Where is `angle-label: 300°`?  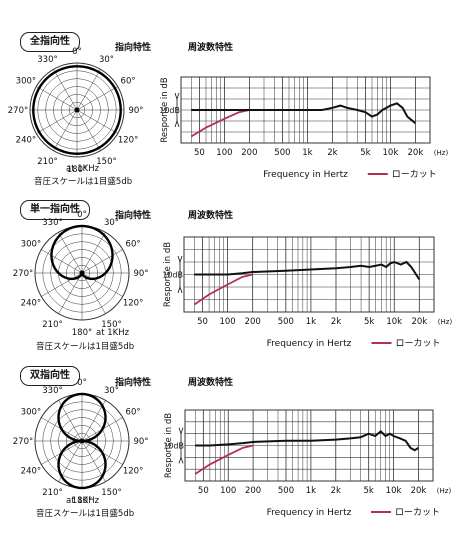
angle-label: 300° is located at coordinates (26, 82).